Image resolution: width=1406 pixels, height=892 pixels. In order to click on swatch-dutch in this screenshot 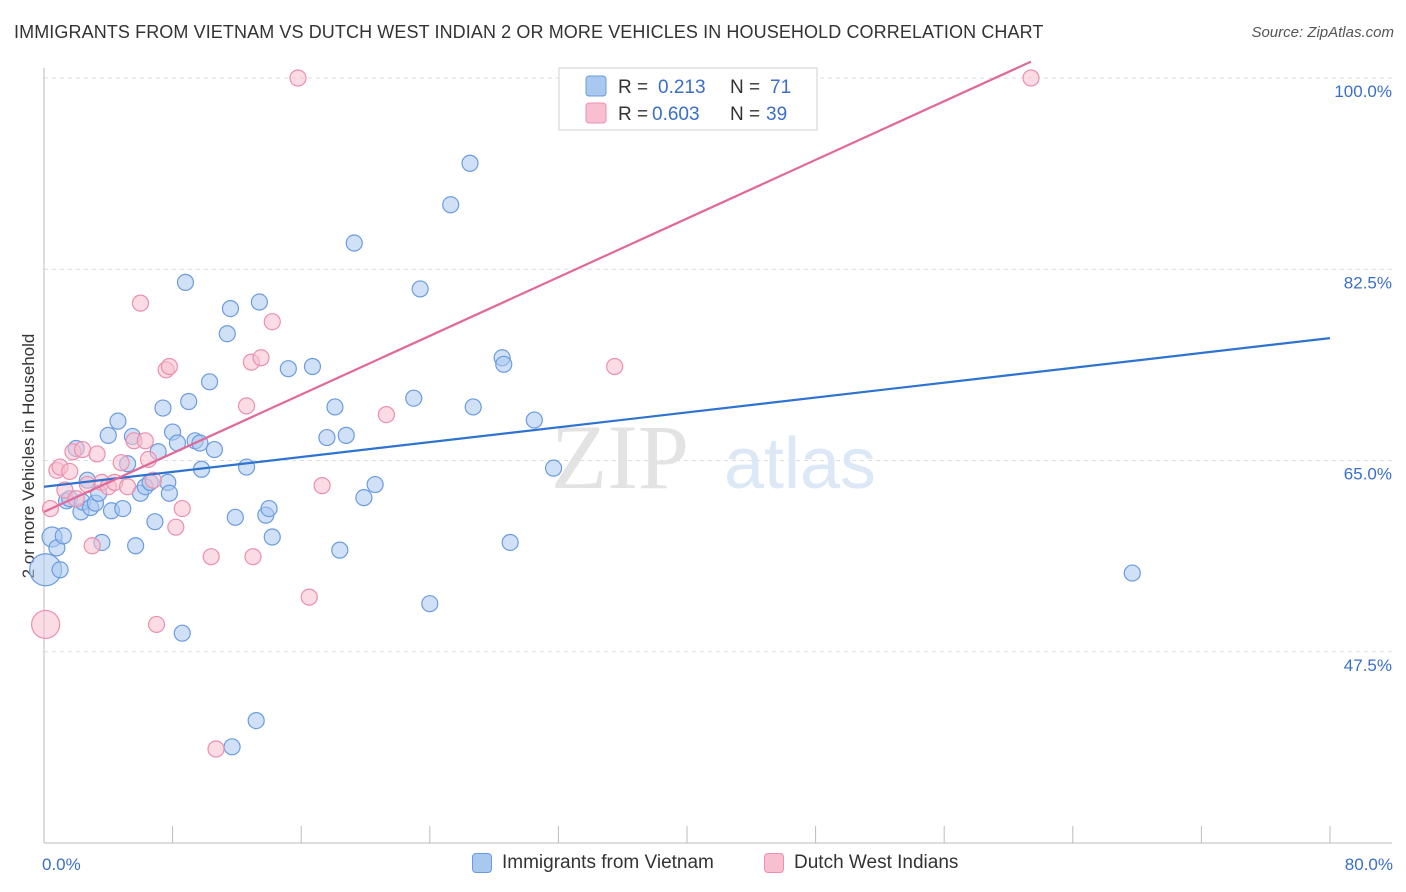, I will do `click(774, 863)`.